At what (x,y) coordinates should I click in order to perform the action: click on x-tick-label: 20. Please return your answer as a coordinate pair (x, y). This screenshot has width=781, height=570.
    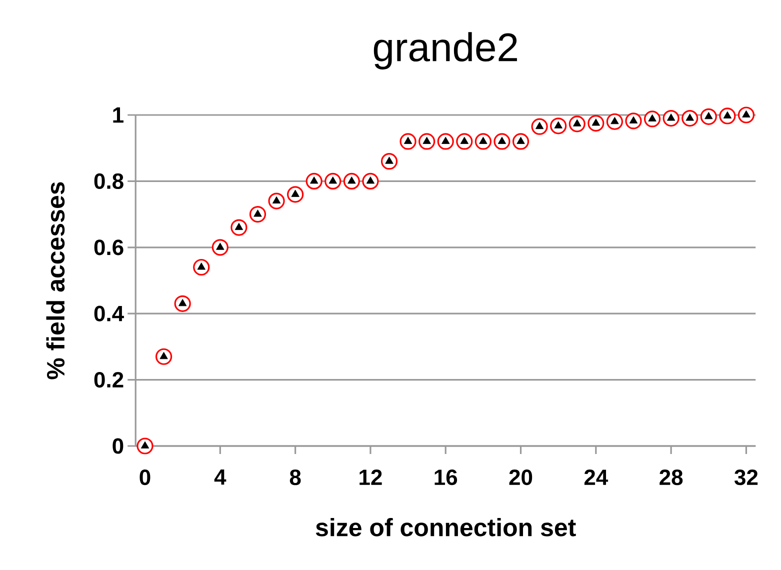
    Looking at the image, I should click on (520, 478).